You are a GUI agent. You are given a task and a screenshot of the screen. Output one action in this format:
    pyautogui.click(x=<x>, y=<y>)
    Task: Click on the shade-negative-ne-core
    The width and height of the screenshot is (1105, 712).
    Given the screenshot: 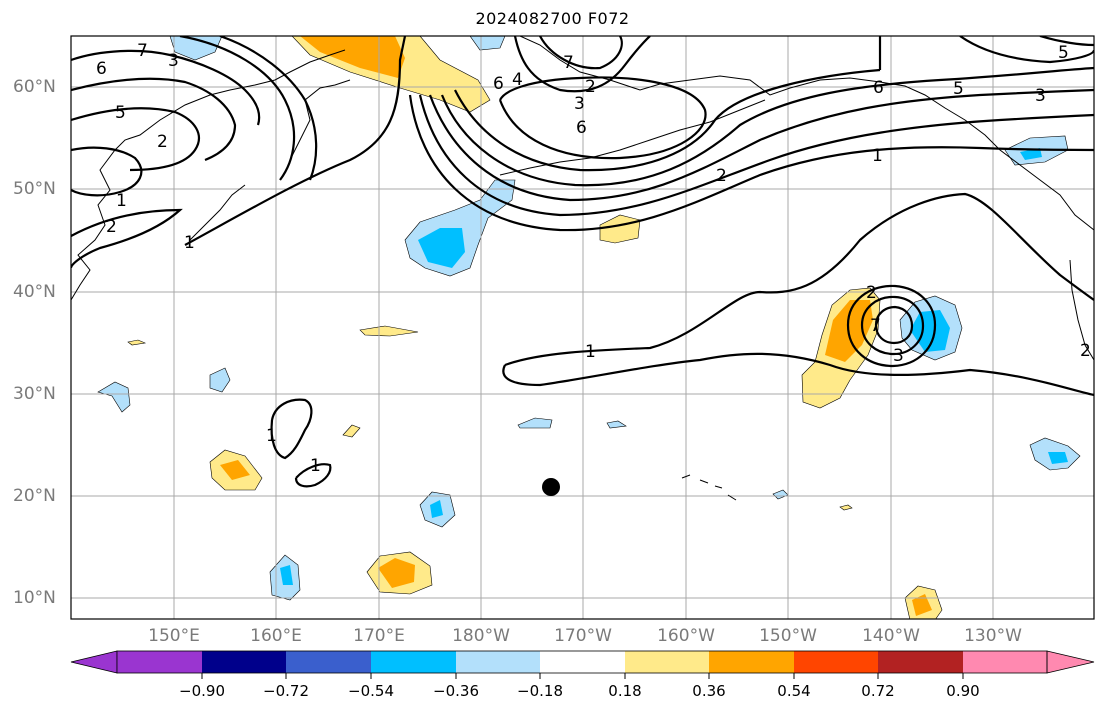 What is the action you would take?
    pyautogui.click(x=1031, y=154)
    